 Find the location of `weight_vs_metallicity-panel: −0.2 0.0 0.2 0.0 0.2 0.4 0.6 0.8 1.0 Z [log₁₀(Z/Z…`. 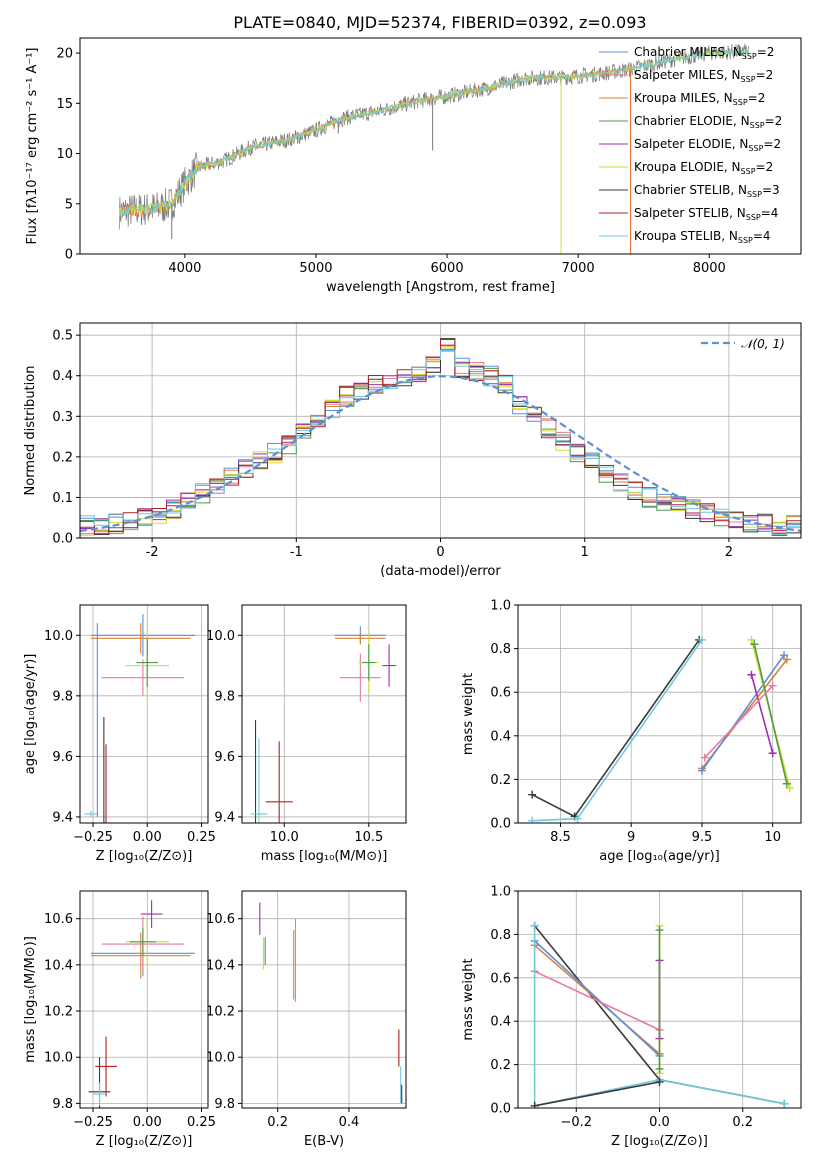

weight_vs_metallicity-panel: −0.2 0.0 0.2 0.0 0.2 0.4 0.6 0.8 1.0 Z [log₁₀(Z/Z… is located at coordinates (631, 1017).